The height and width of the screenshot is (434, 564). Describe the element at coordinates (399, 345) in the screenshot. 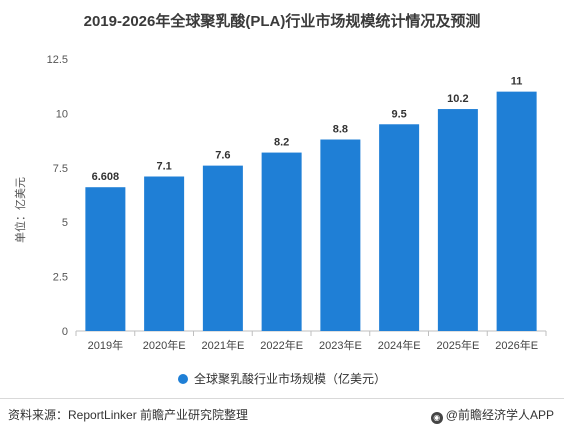

I see `x-tick-label: 2024年E` at that location.